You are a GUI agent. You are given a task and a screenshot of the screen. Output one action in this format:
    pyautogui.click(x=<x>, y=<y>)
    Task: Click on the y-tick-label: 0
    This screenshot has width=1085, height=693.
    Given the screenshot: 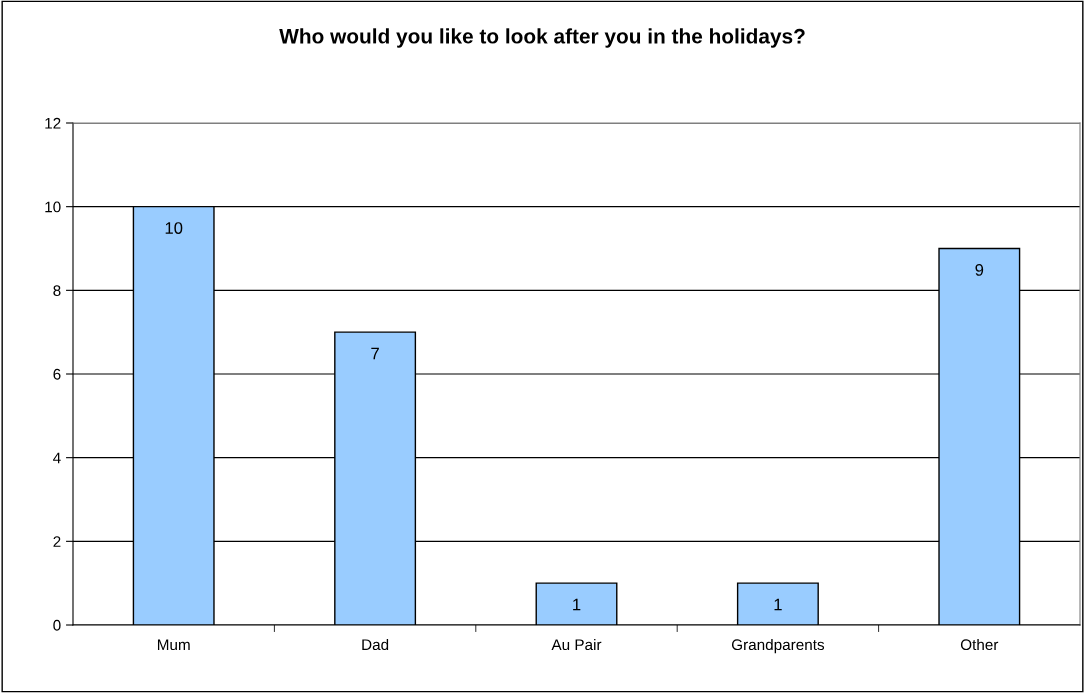 What is the action you would take?
    pyautogui.click(x=57, y=625)
    